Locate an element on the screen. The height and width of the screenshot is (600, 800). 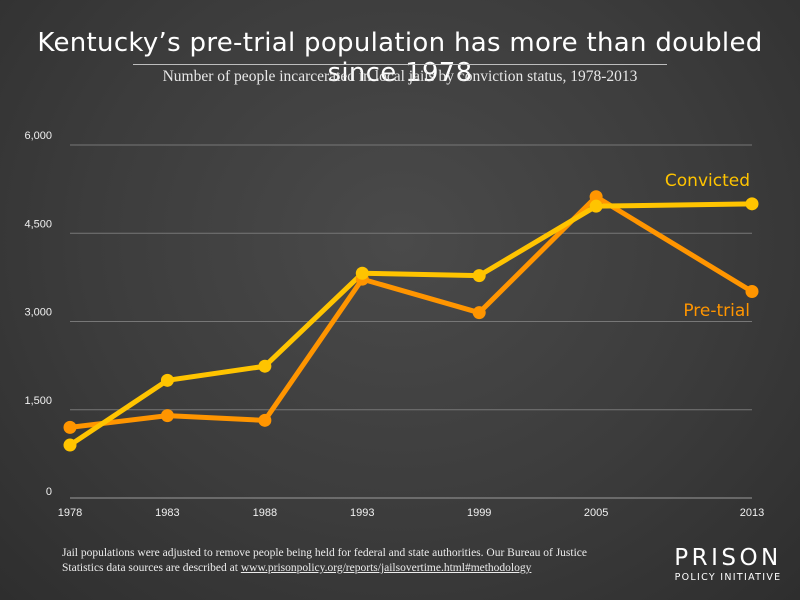
x-tick-label: 1978 is located at coordinates (70, 513).